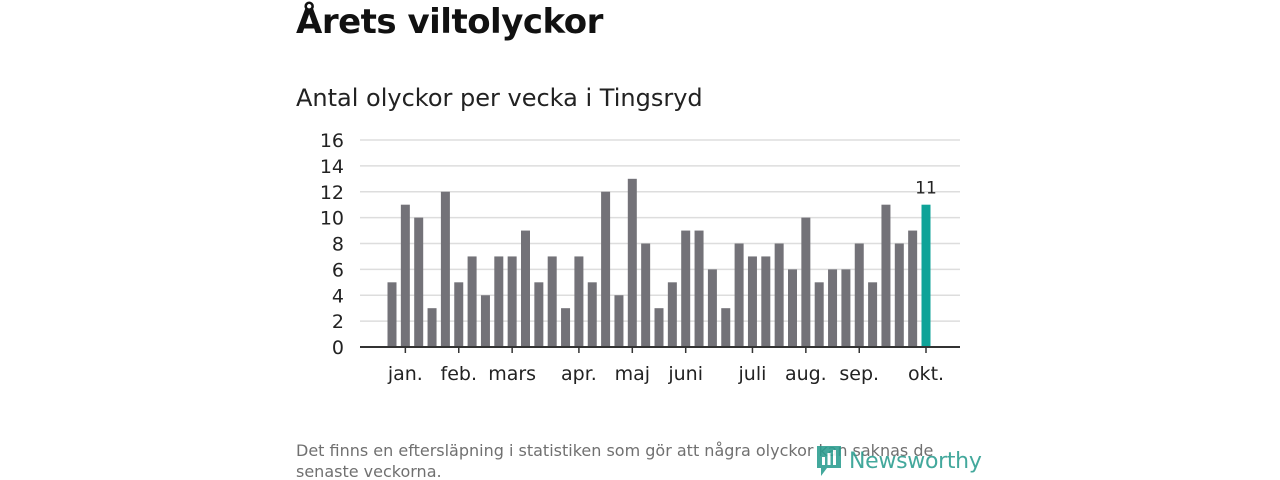  I want to click on x-tick-label: mars, so click(512, 374).